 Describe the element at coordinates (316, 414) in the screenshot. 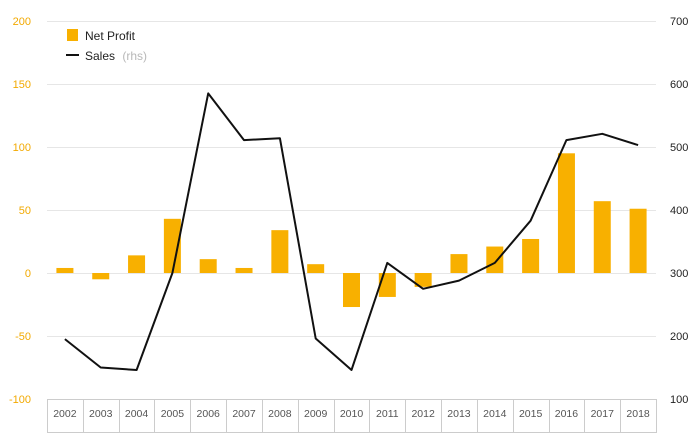

I see `x-tick-label: 2009` at that location.